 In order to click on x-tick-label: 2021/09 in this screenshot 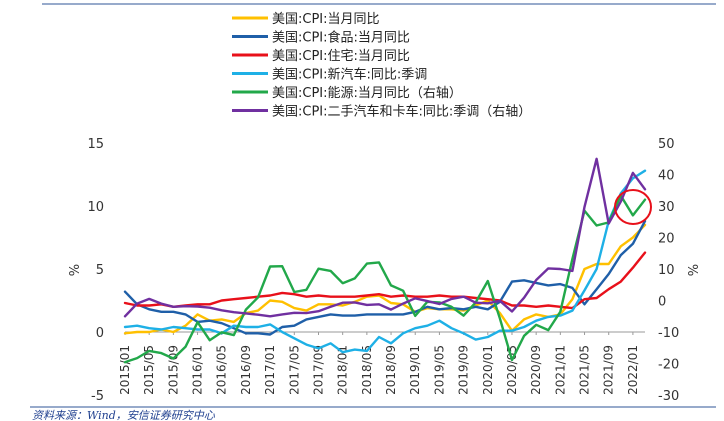, I will do `click(609, 370)`.